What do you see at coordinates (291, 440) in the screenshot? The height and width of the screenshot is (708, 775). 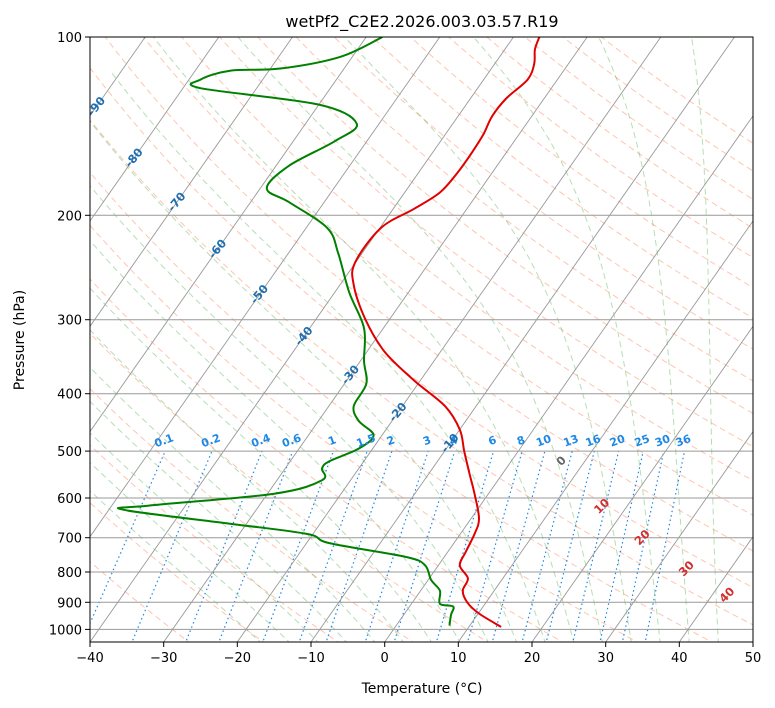 I see `mixing-ratio-label: 0.6` at bounding box center [291, 440].